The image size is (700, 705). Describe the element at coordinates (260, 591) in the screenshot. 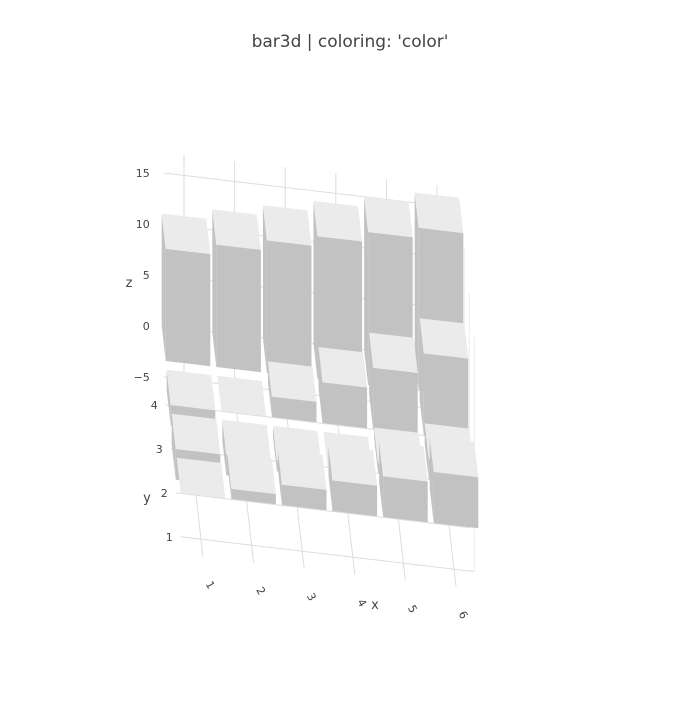

I see `x-tick-label: 2` at that location.